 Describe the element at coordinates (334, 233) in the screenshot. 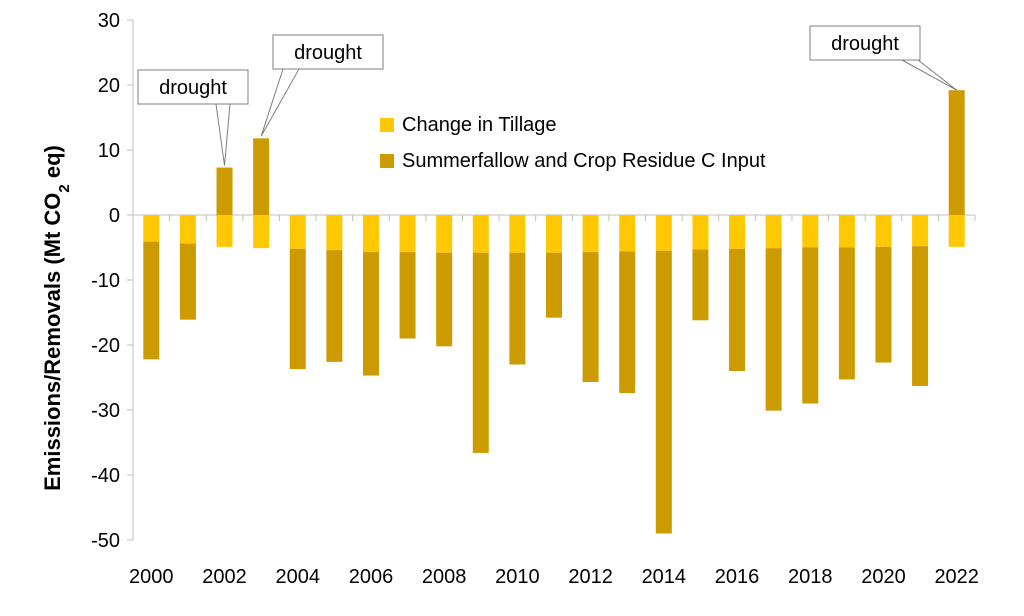

I see `bar-change-in-tillage-2005` at that location.